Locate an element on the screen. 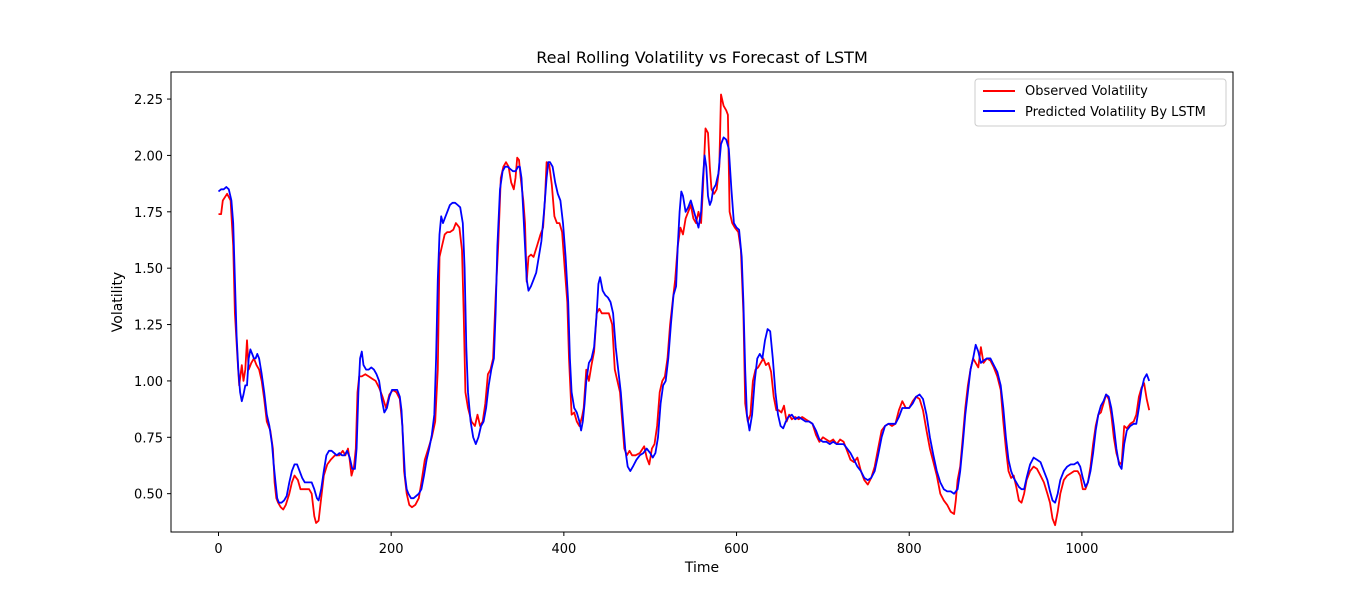 The width and height of the screenshot is (1370, 598). x-tick-label: 800 is located at coordinates (909, 549).